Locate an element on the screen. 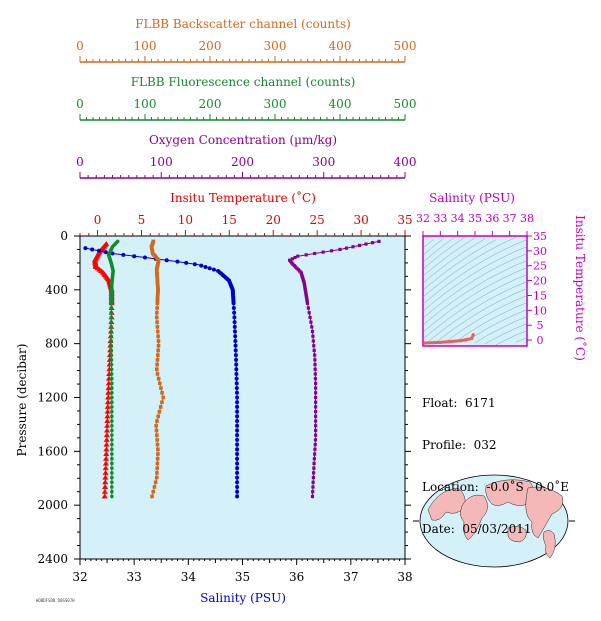 The width and height of the screenshot is (601, 621). pressure-tick-label: 2400 is located at coordinates (52, 559).